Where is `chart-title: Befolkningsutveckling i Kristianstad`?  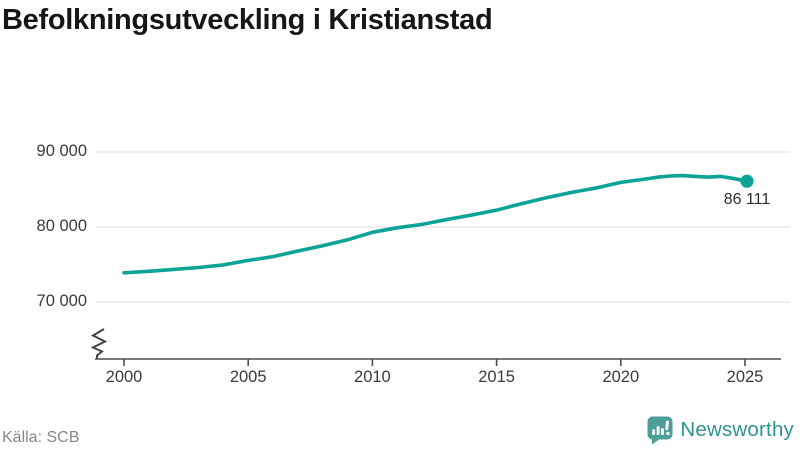 chart-title: Befolkningsutveckling i Kristianstad is located at coordinates (247, 20).